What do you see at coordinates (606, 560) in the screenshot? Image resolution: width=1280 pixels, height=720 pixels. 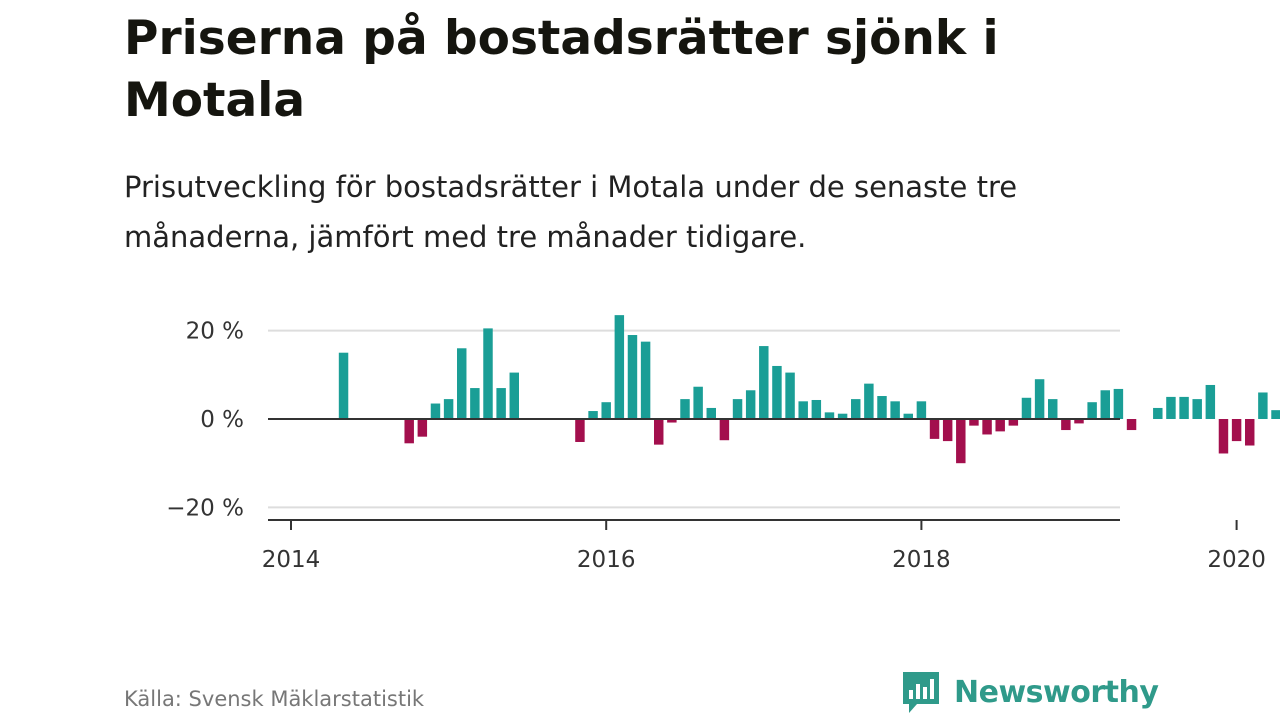 I see `x-tick-label: 2016` at bounding box center [606, 560].